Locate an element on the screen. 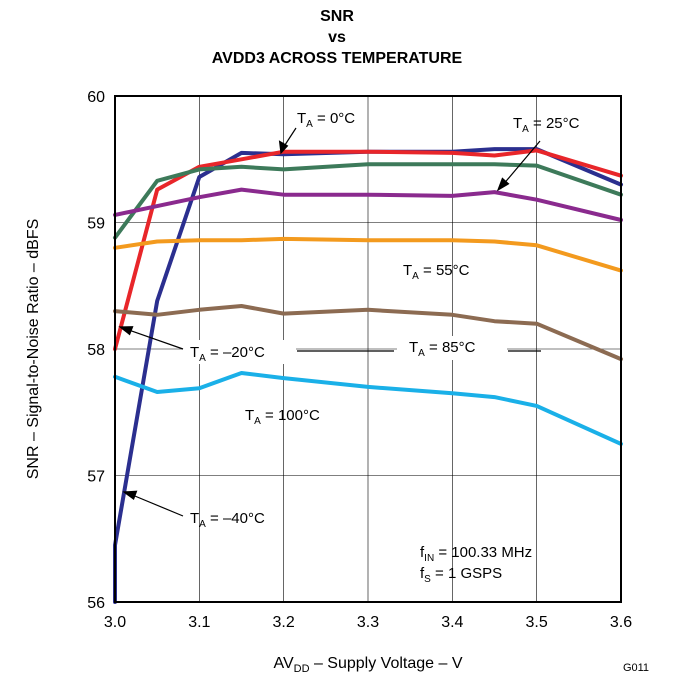  arrow-t0-head is located at coordinates (283, 147).